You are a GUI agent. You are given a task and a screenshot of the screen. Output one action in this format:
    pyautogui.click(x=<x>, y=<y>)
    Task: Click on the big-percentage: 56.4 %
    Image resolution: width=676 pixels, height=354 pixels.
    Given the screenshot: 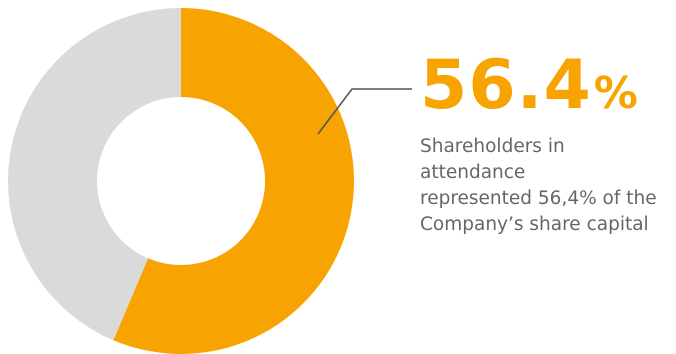 What is the action you would take?
    pyautogui.click(x=545, y=86)
    